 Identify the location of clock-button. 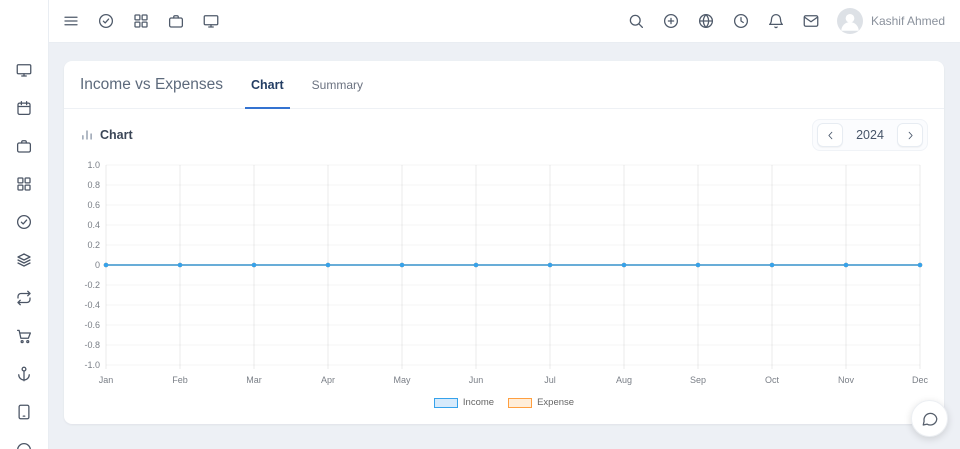
(741, 21).